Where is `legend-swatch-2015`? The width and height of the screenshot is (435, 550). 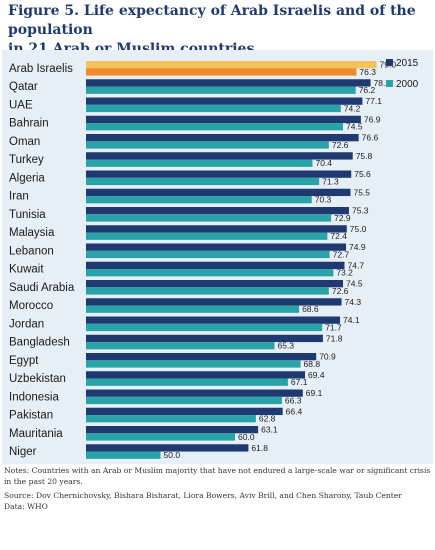
legend-swatch-2015 is located at coordinates (389, 62).